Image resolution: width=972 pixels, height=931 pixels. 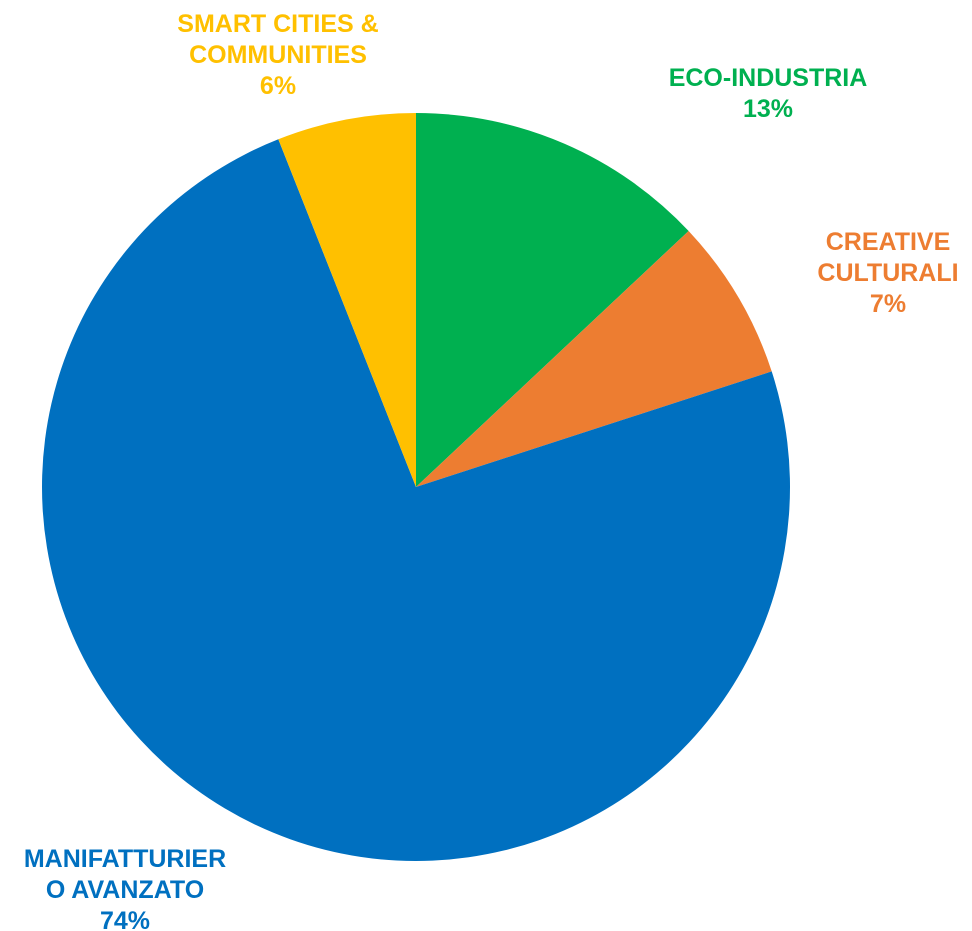 I want to click on slice-label-line: CULTURALI, so click(x=887, y=273).